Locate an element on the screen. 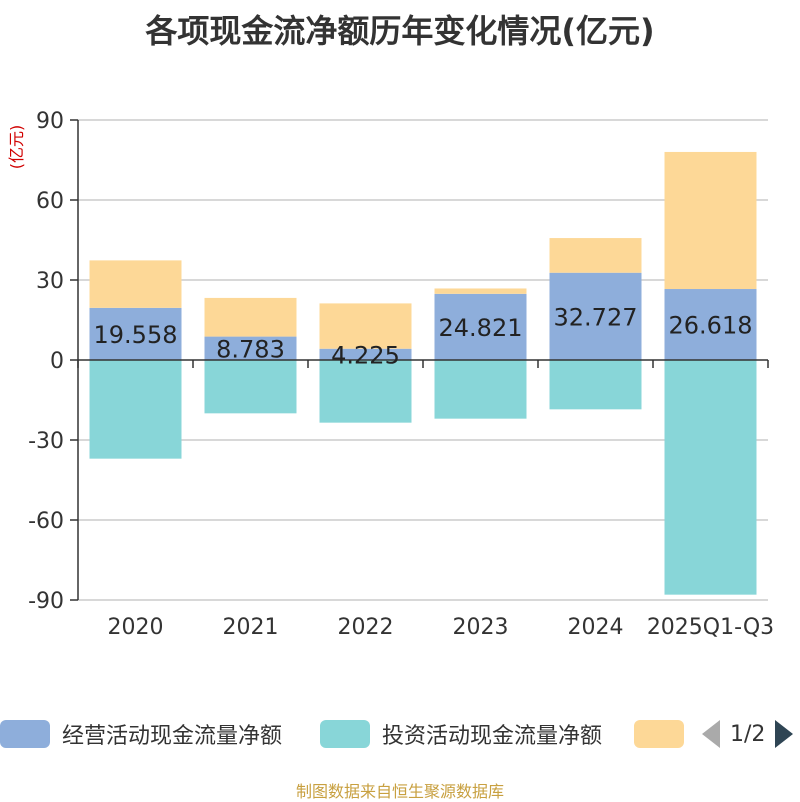 This screenshot has height=802, width=800. legend-swatch-investing is located at coordinates (345, 734).